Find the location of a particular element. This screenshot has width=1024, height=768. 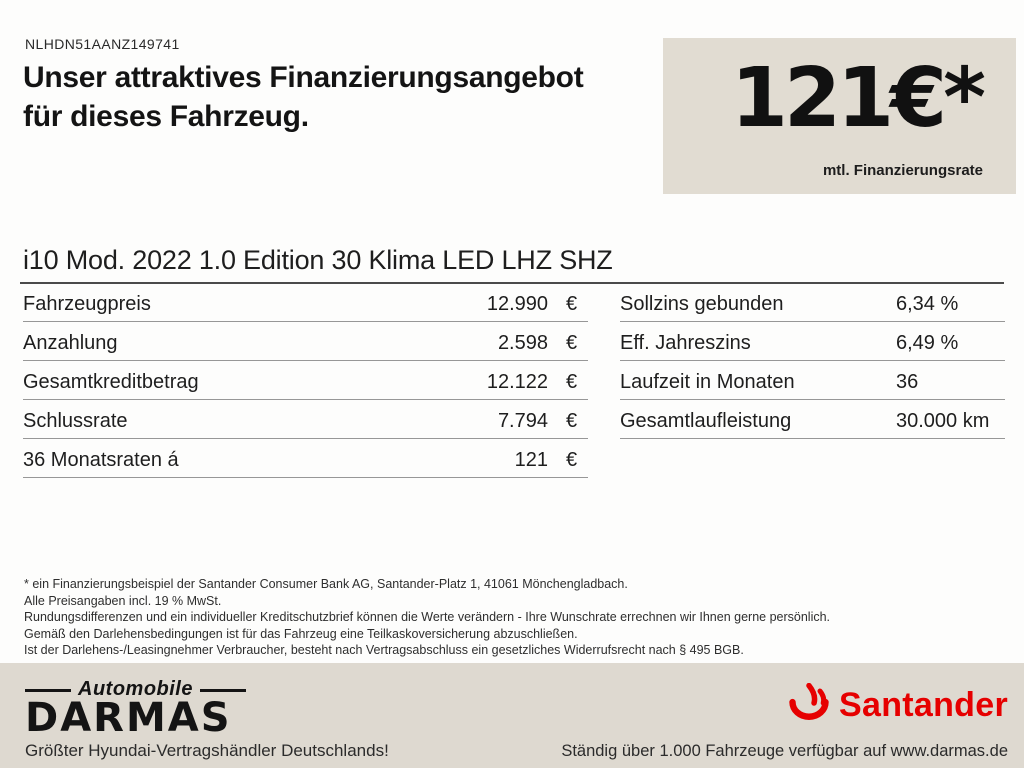

table-row: Laufzeit in Monaten 36 is located at coordinates (812, 380).